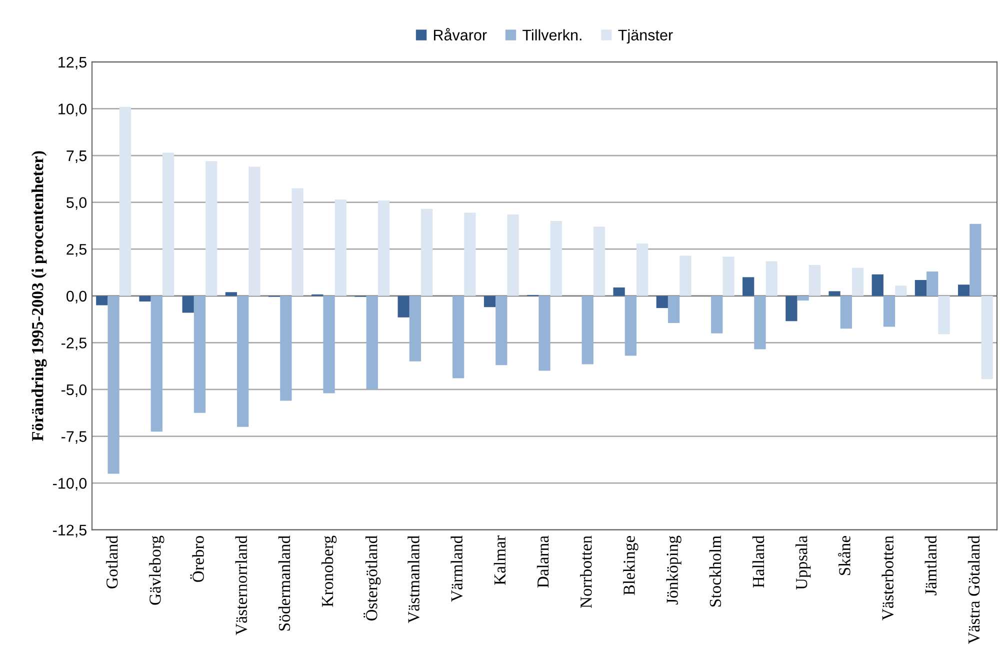 The width and height of the screenshot is (1000, 659). Describe the element at coordinates (39, 296) in the screenshot. I see `y-axis-title: Förändring 1995-2003 (i procentenheter)` at that location.